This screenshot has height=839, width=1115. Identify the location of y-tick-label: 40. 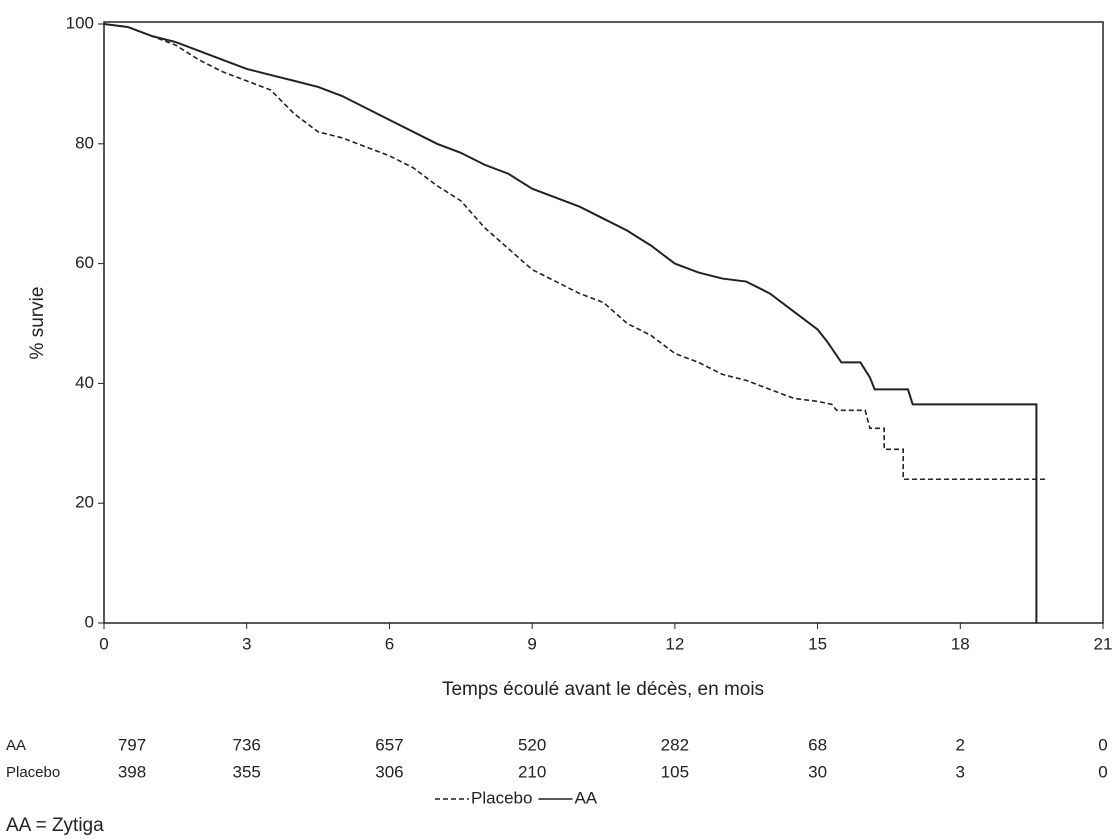
(84, 382).